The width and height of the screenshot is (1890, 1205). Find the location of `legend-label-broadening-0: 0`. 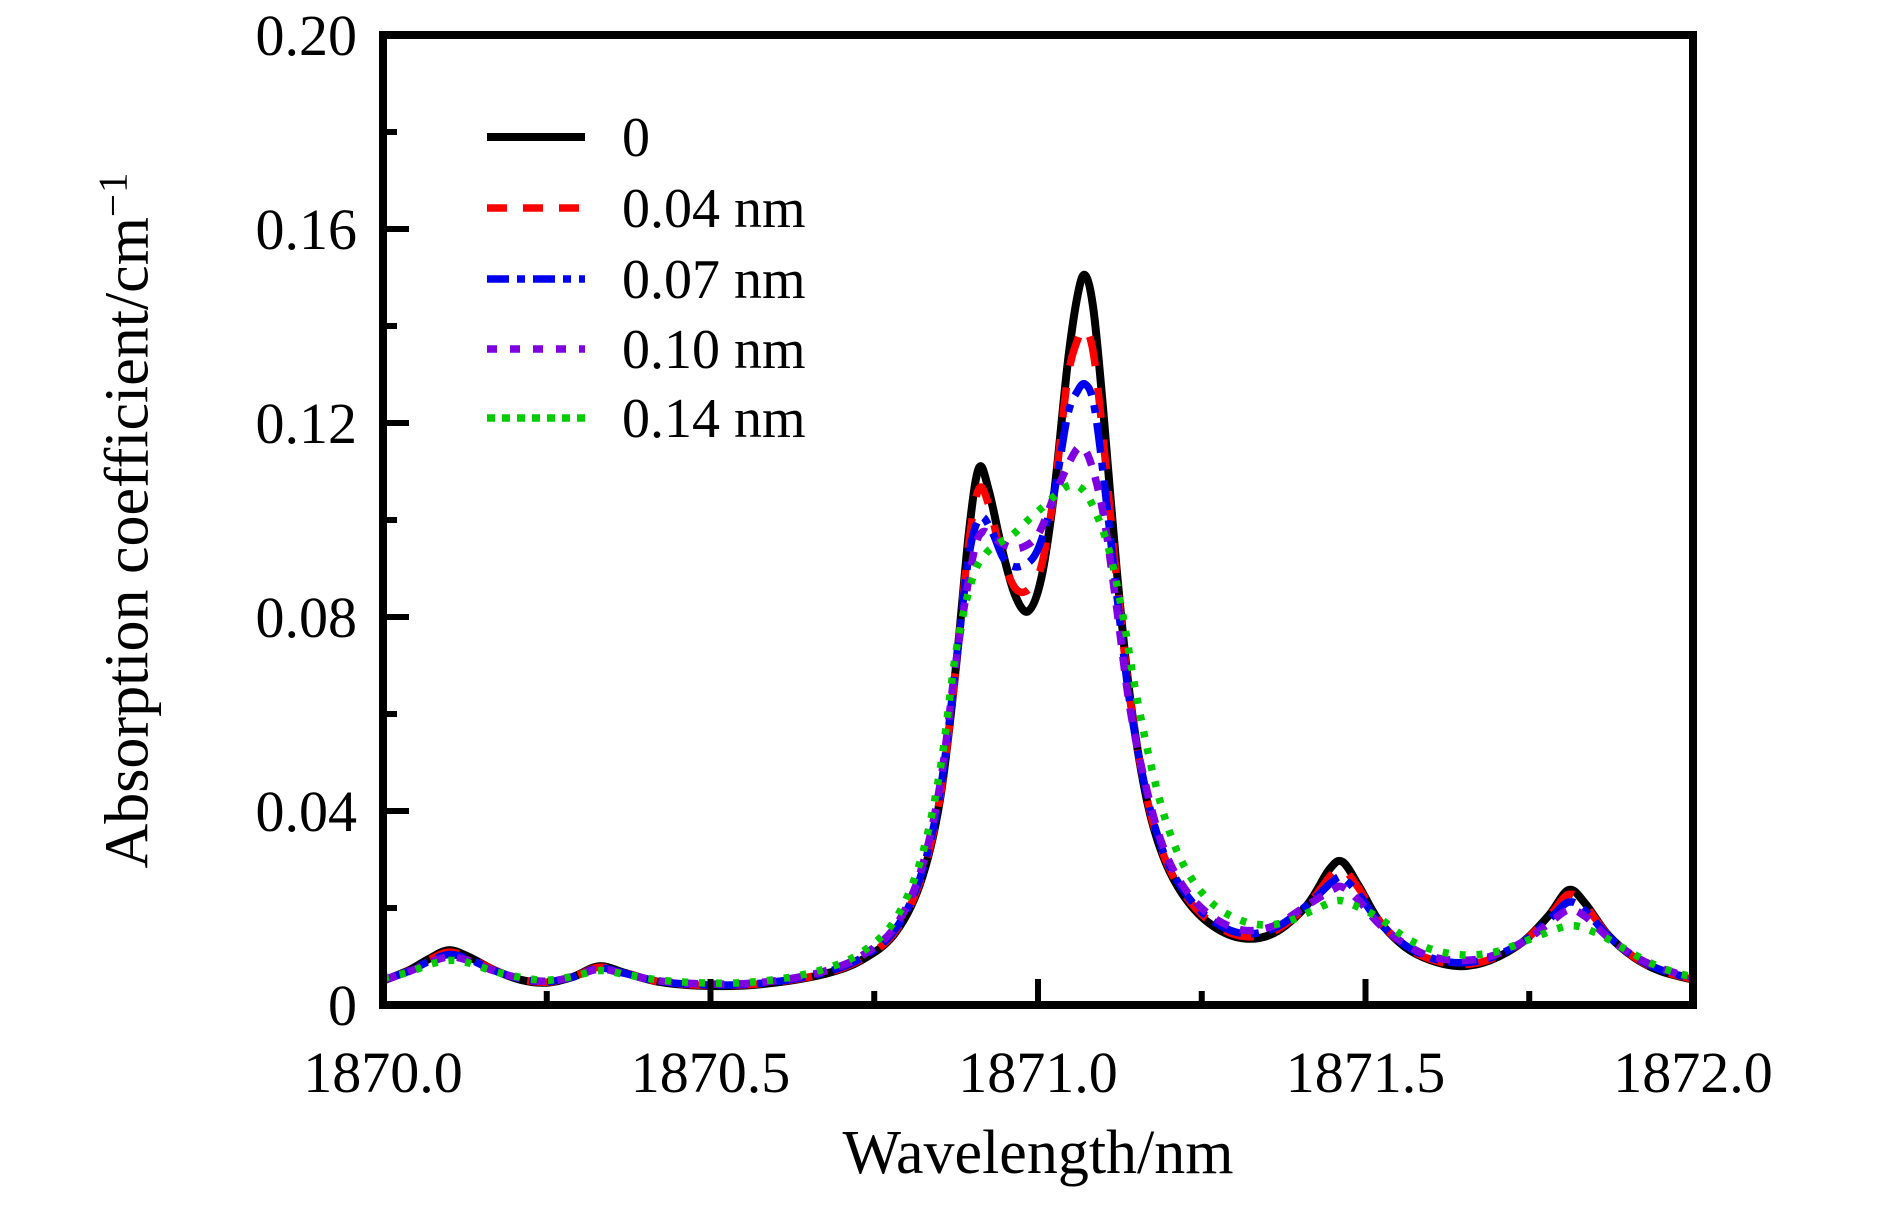

legend-label-broadening-0: 0 is located at coordinates (636, 138).